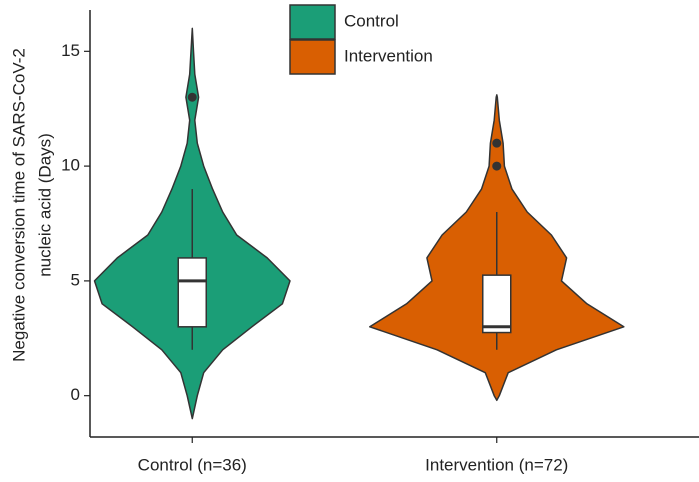 The width and height of the screenshot is (699, 482). I want to click on y-tick-label: 5, so click(75, 279).